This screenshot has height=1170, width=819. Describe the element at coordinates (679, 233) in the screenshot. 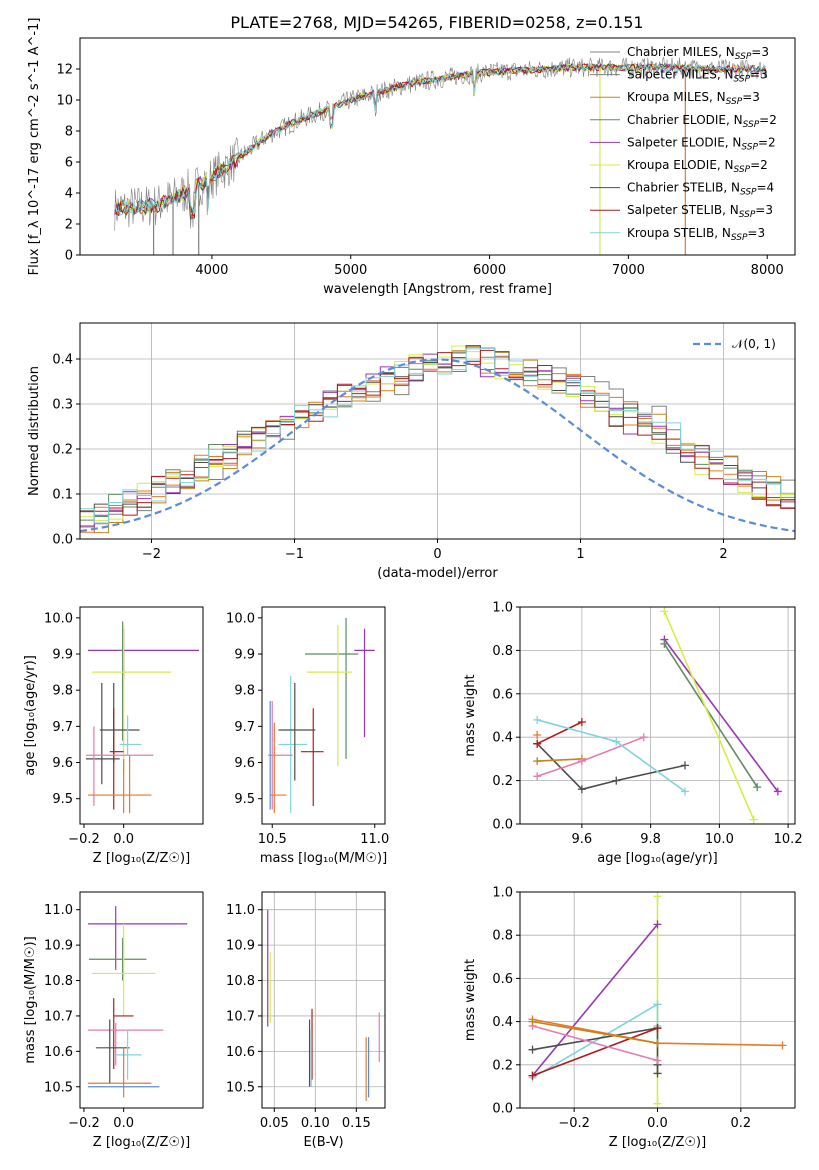

I see `legend-prefix: Kroupa STELIB, N` at that location.